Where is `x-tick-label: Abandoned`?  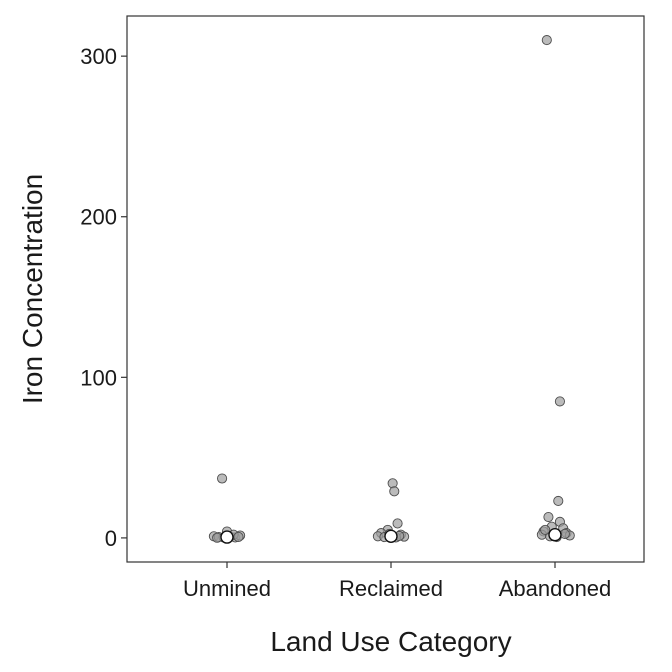
x-tick-label: Abandoned is located at coordinates (555, 588).